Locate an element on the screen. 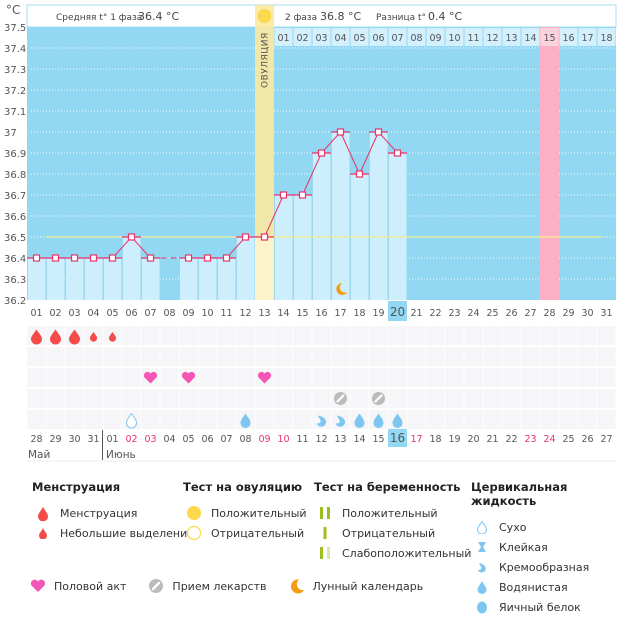 The width and height of the screenshot is (626, 617). calendar-date-label: 04 is located at coordinates (169, 439).